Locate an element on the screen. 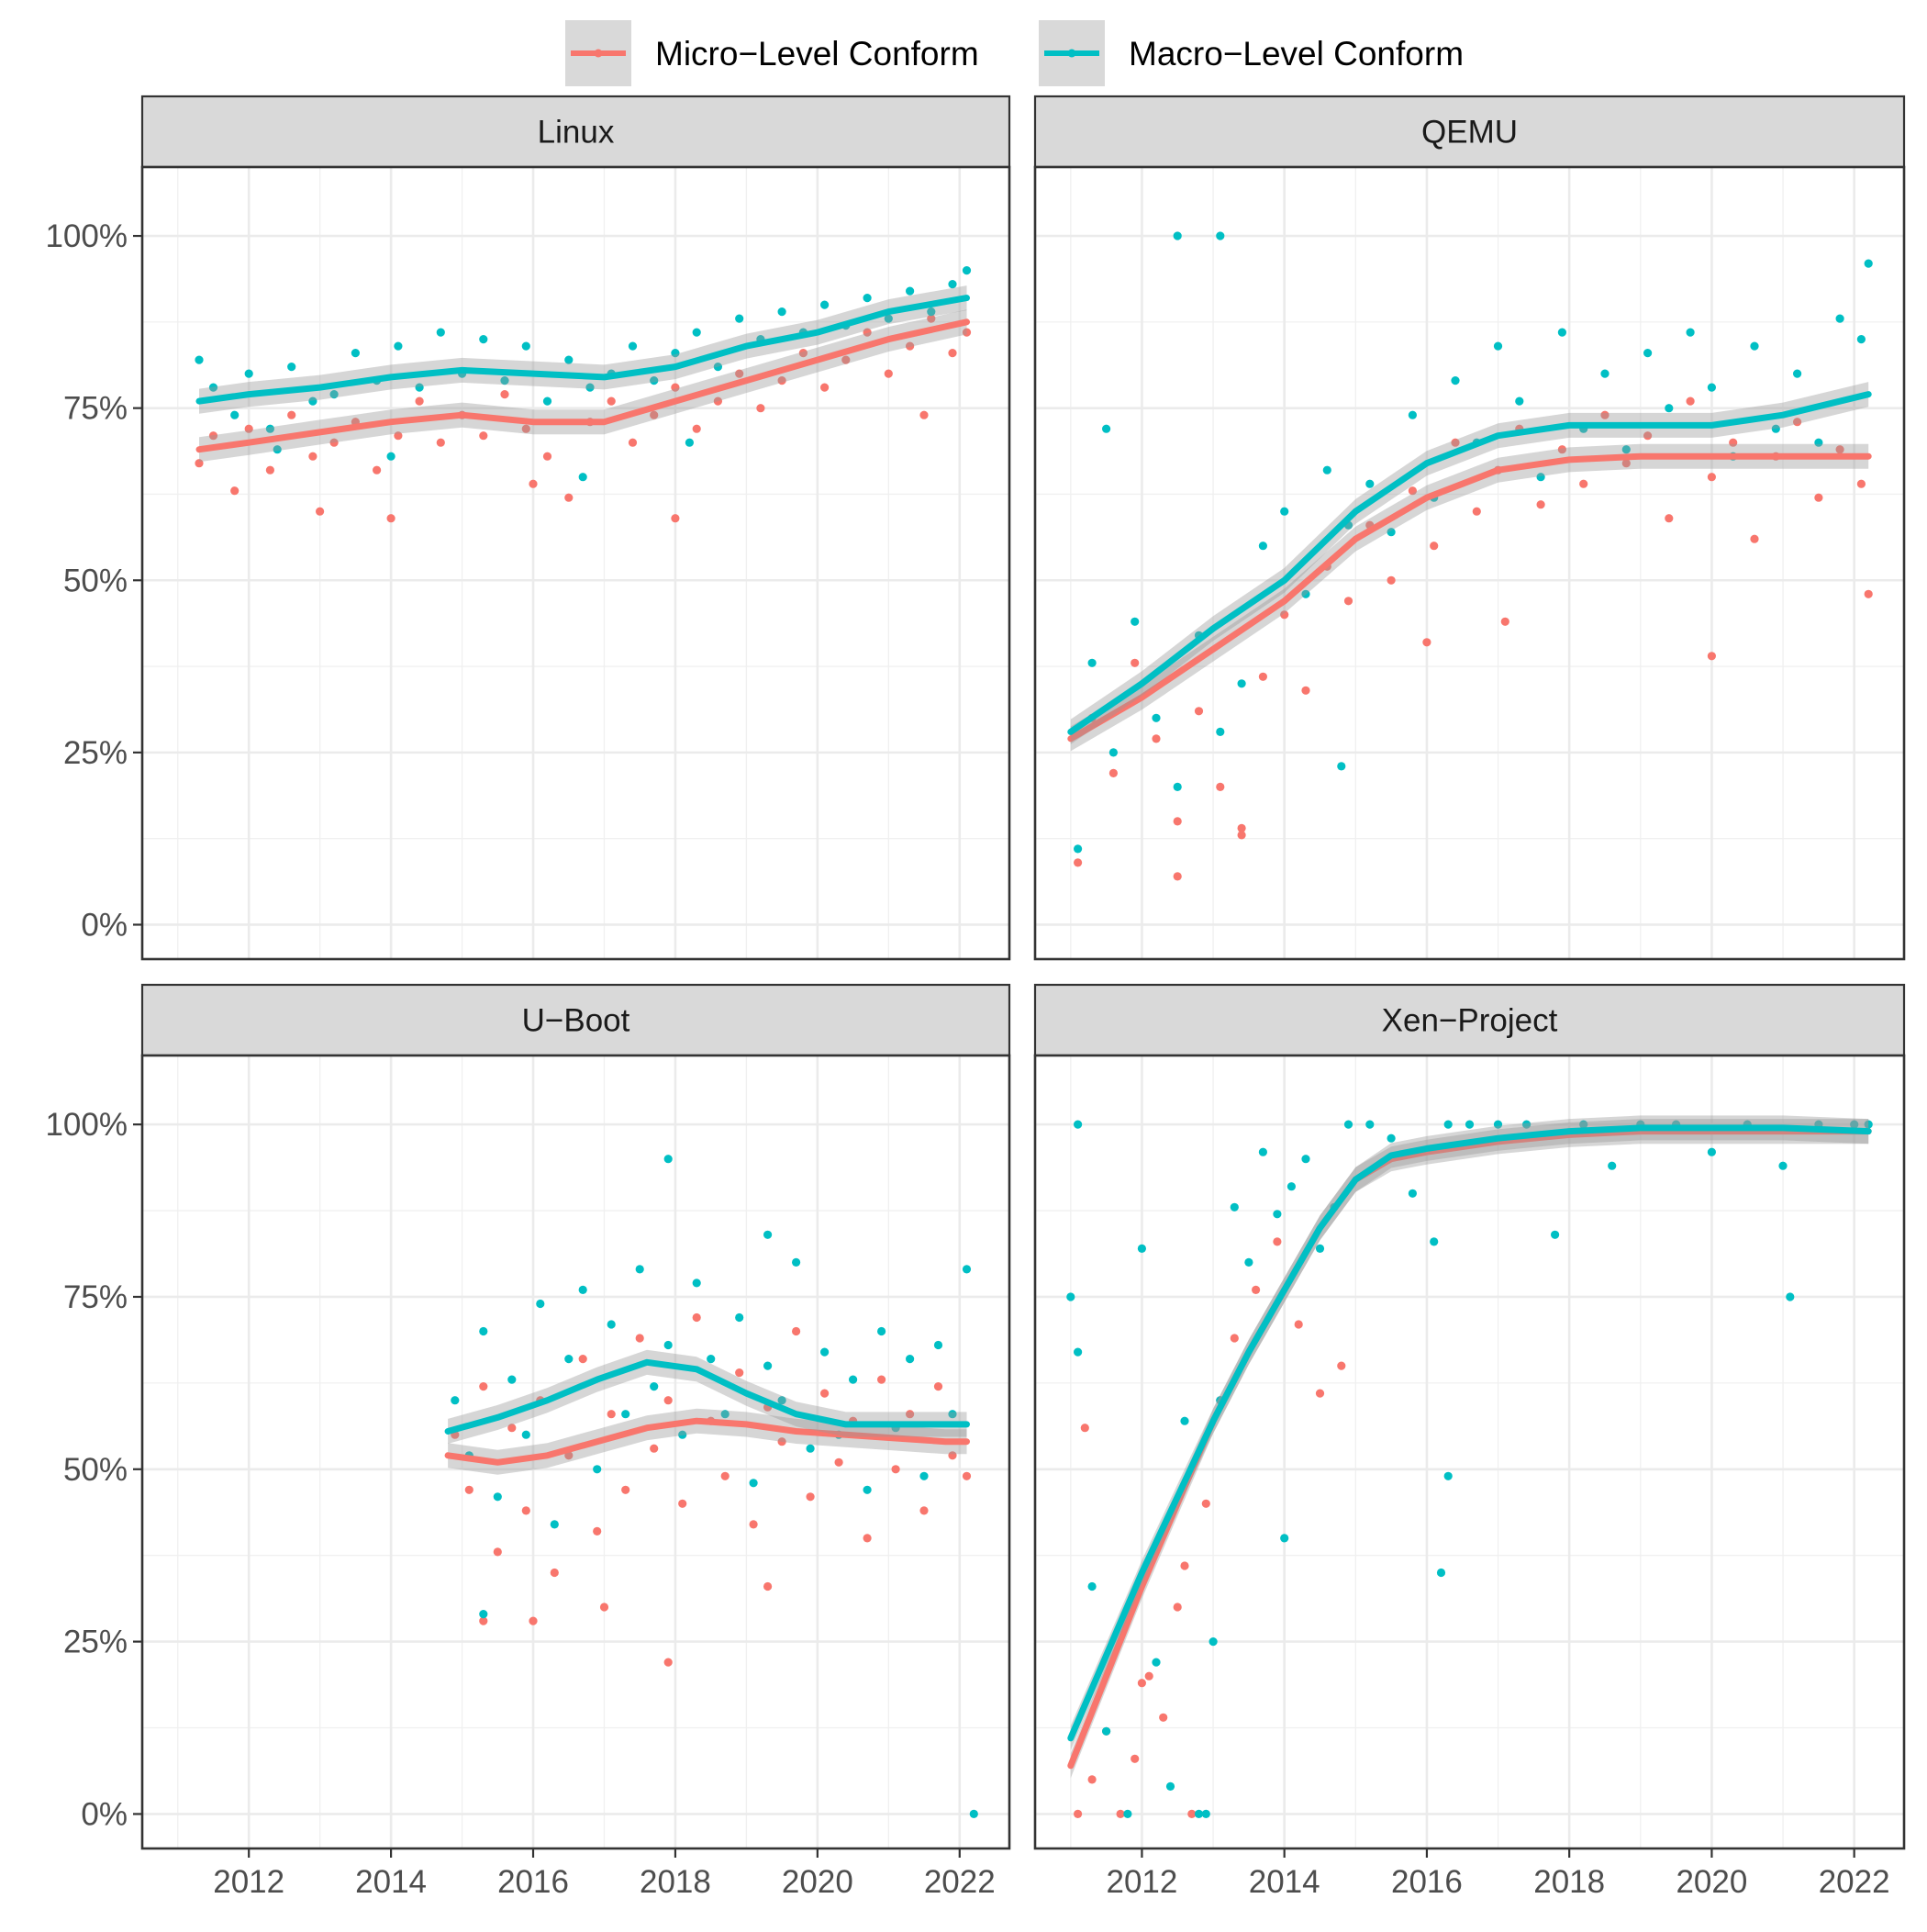 This screenshot has width=1927, height=1932. x-tick-label: 2022 is located at coordinates (1854, 1882).